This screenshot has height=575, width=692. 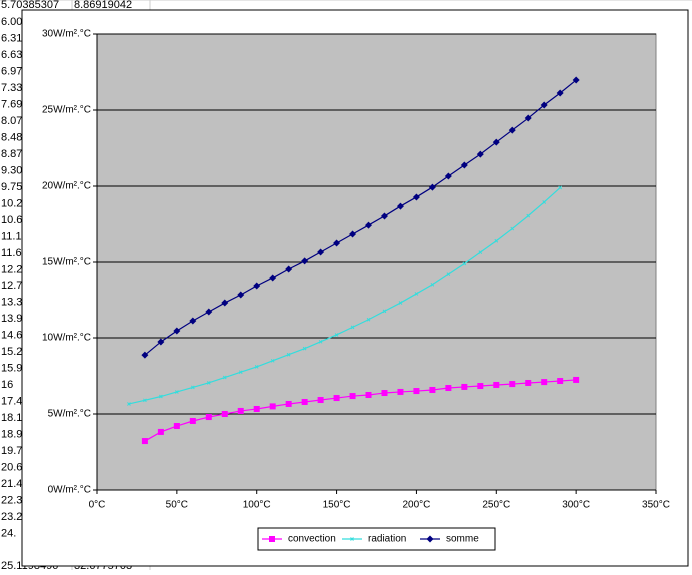 What do you see at coordinates (11, 500) in the screenshot?
I see `cell: 22.3` at bounding box center [11, 500].